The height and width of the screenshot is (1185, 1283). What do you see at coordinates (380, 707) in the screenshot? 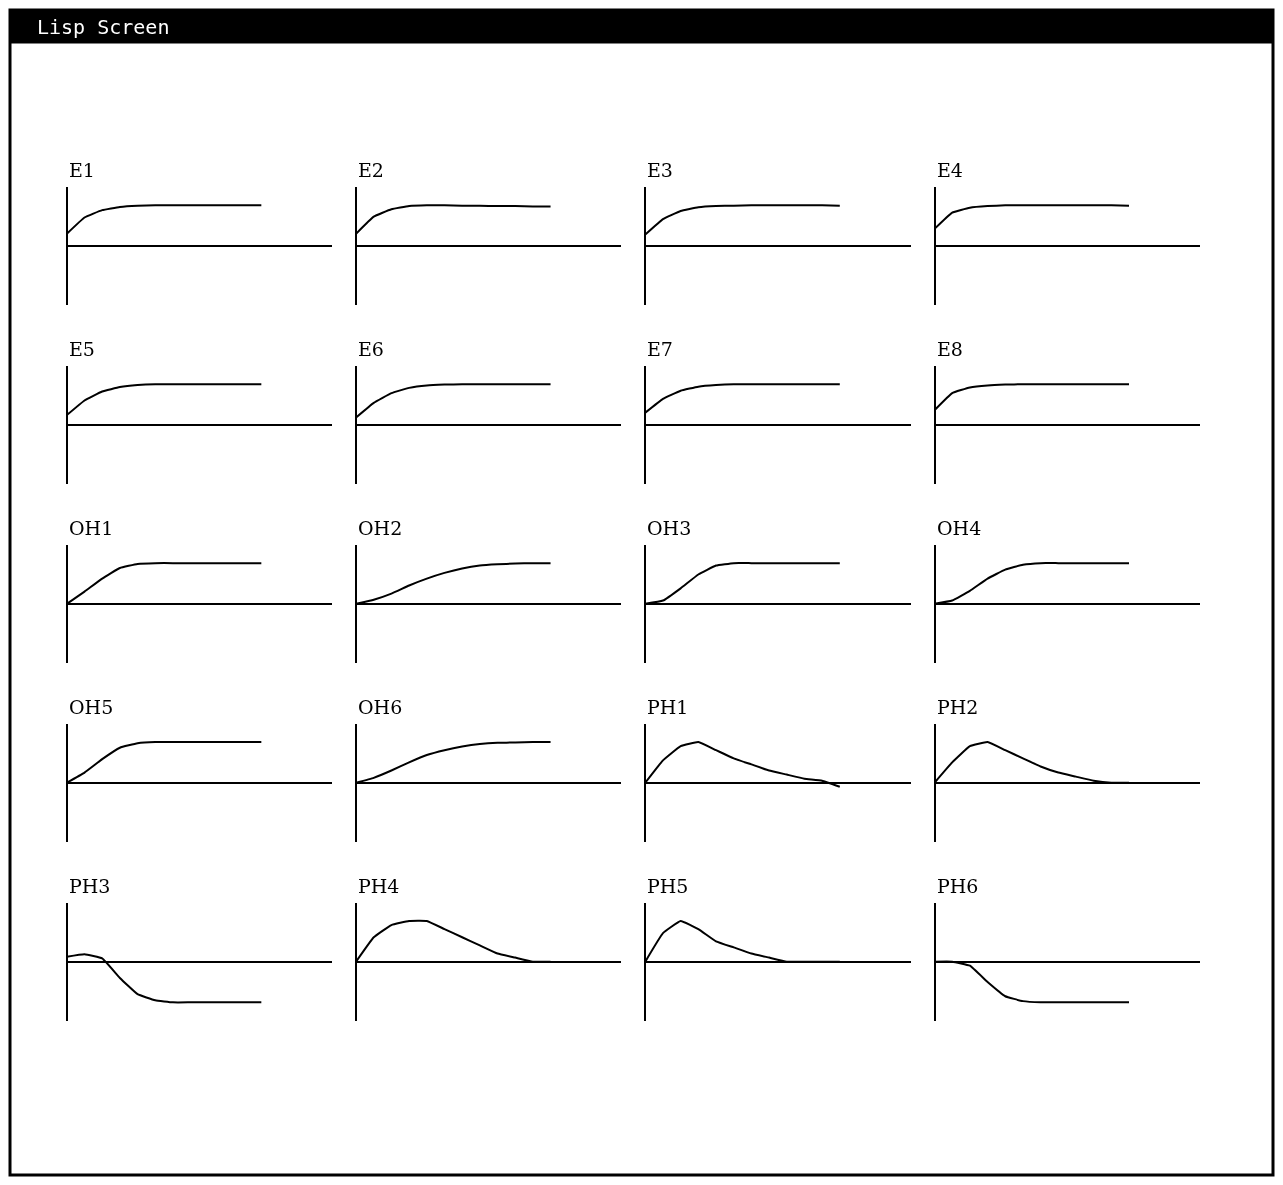
I see `chart-title: OH6` at bounding box center [380, 707].